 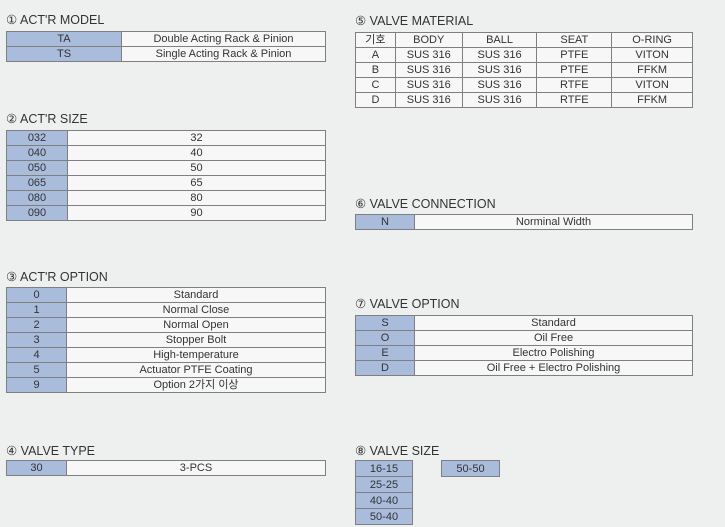 I want to click on type-row: 30 3-PCS, so click(x=166, y=468).